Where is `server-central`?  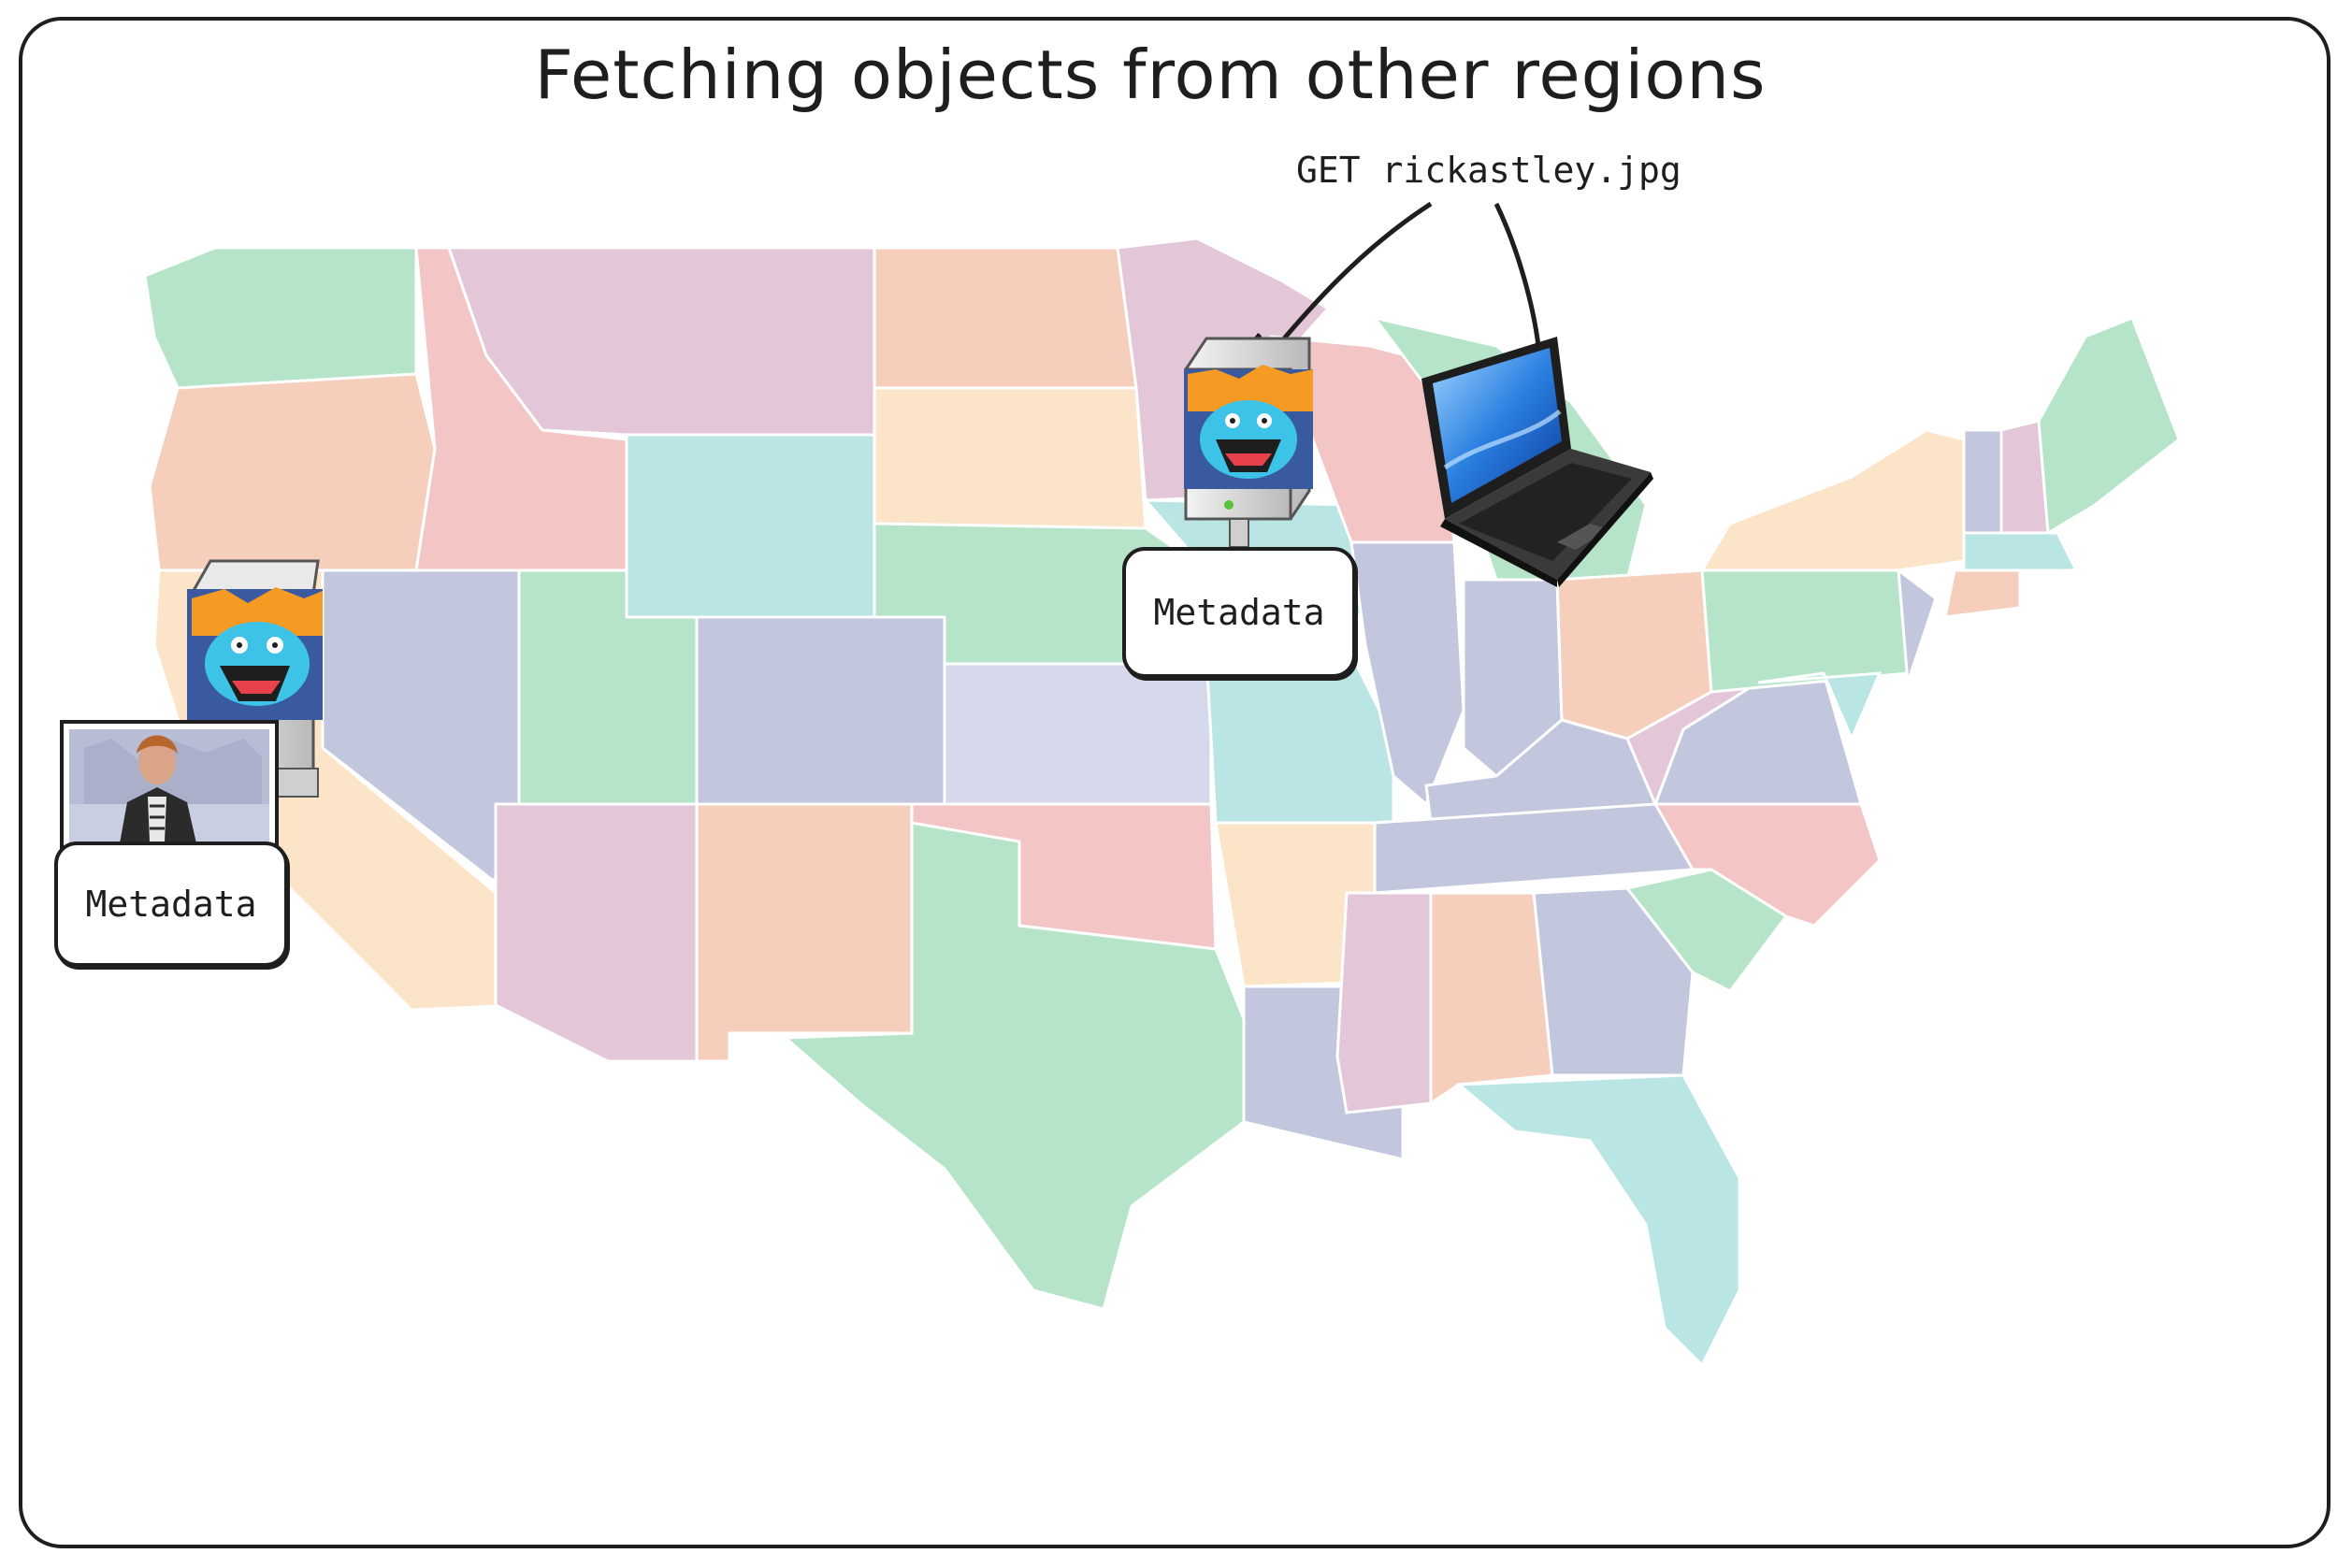
server-central is located at coordinates (1248, 442).